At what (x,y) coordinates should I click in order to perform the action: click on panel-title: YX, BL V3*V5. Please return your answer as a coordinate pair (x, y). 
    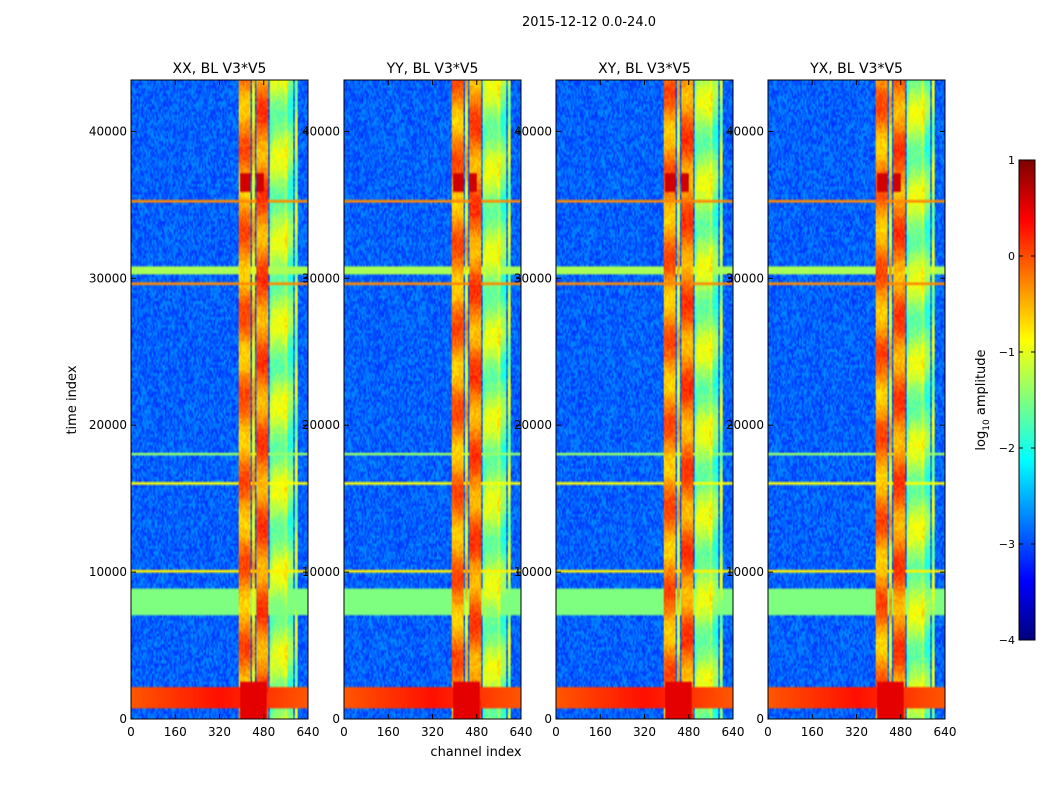
    Looking at the image, I should click on (856, 69).